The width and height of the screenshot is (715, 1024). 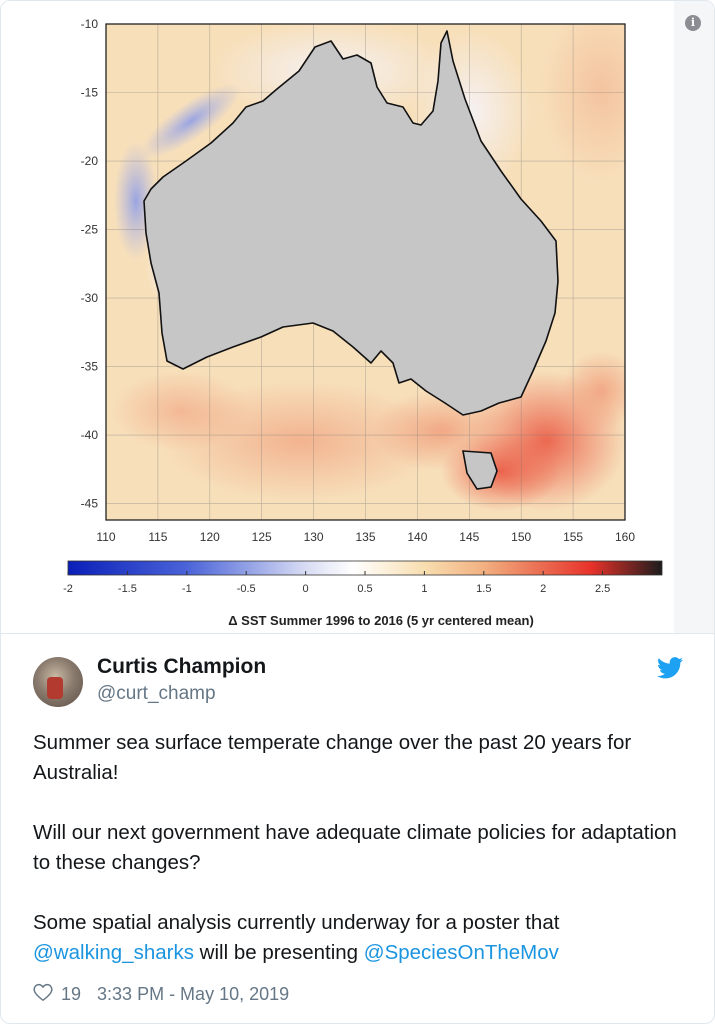 What do you see at coordinates (278, 952) in the screenshot?
I see `text-span: will be presenting` at bounding box center [278, 952].